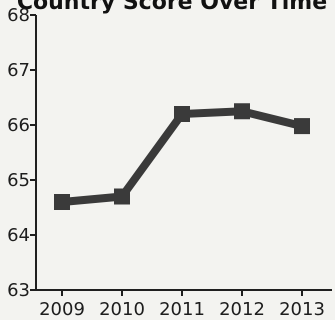 This screenshot has width=335, height=320. Describe the element at coordinates (182, 309) in the screenshot. I see `x-tick-label-2: 2011` at that location.